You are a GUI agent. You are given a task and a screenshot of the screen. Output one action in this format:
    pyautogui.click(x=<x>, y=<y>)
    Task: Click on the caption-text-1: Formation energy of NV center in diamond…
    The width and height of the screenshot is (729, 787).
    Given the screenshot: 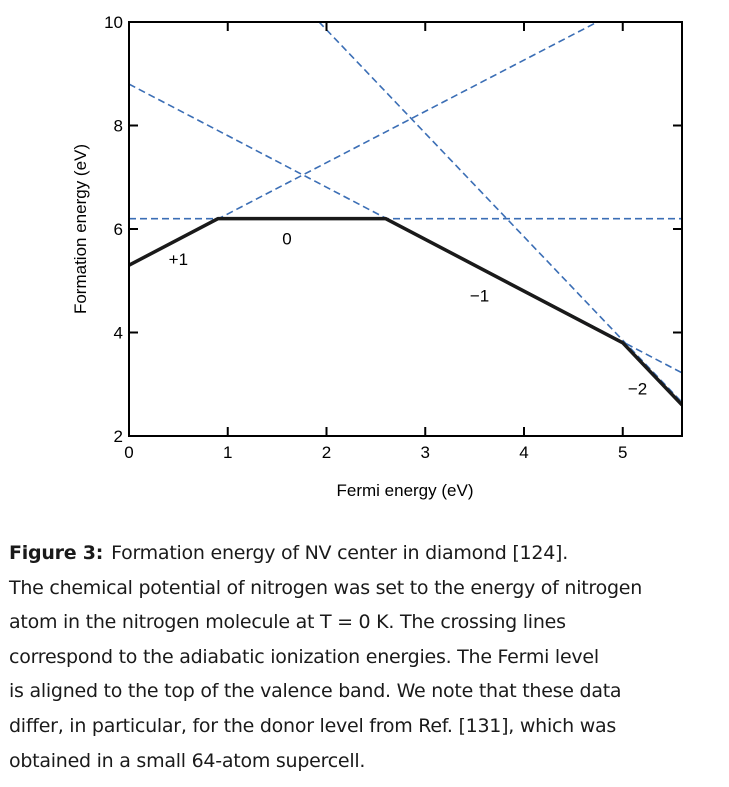 What is the action you would take?
    pyautogui.click(x=340, y=553)
    